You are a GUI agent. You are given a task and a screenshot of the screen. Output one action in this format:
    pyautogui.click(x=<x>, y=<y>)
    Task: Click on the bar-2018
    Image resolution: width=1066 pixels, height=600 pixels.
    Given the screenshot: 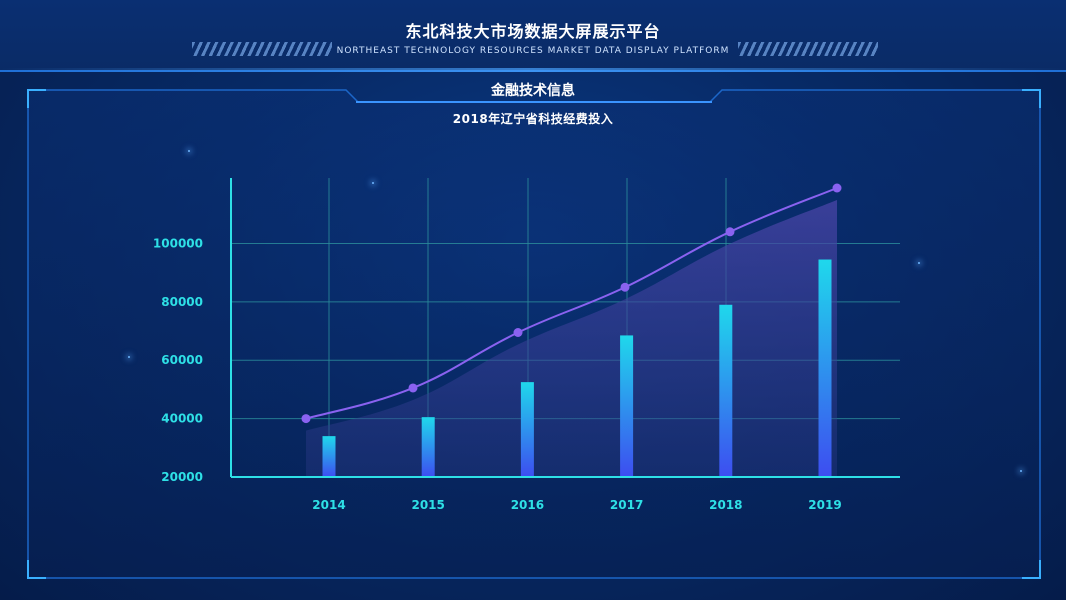 What is the action you would take?
    pyautogui.click(x=726, y=390)
    